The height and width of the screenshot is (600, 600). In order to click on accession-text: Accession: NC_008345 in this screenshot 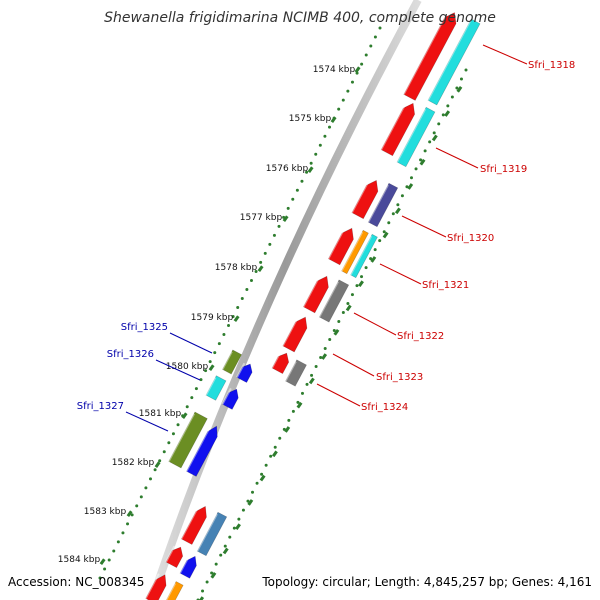, I will do `click(76, 582)`.